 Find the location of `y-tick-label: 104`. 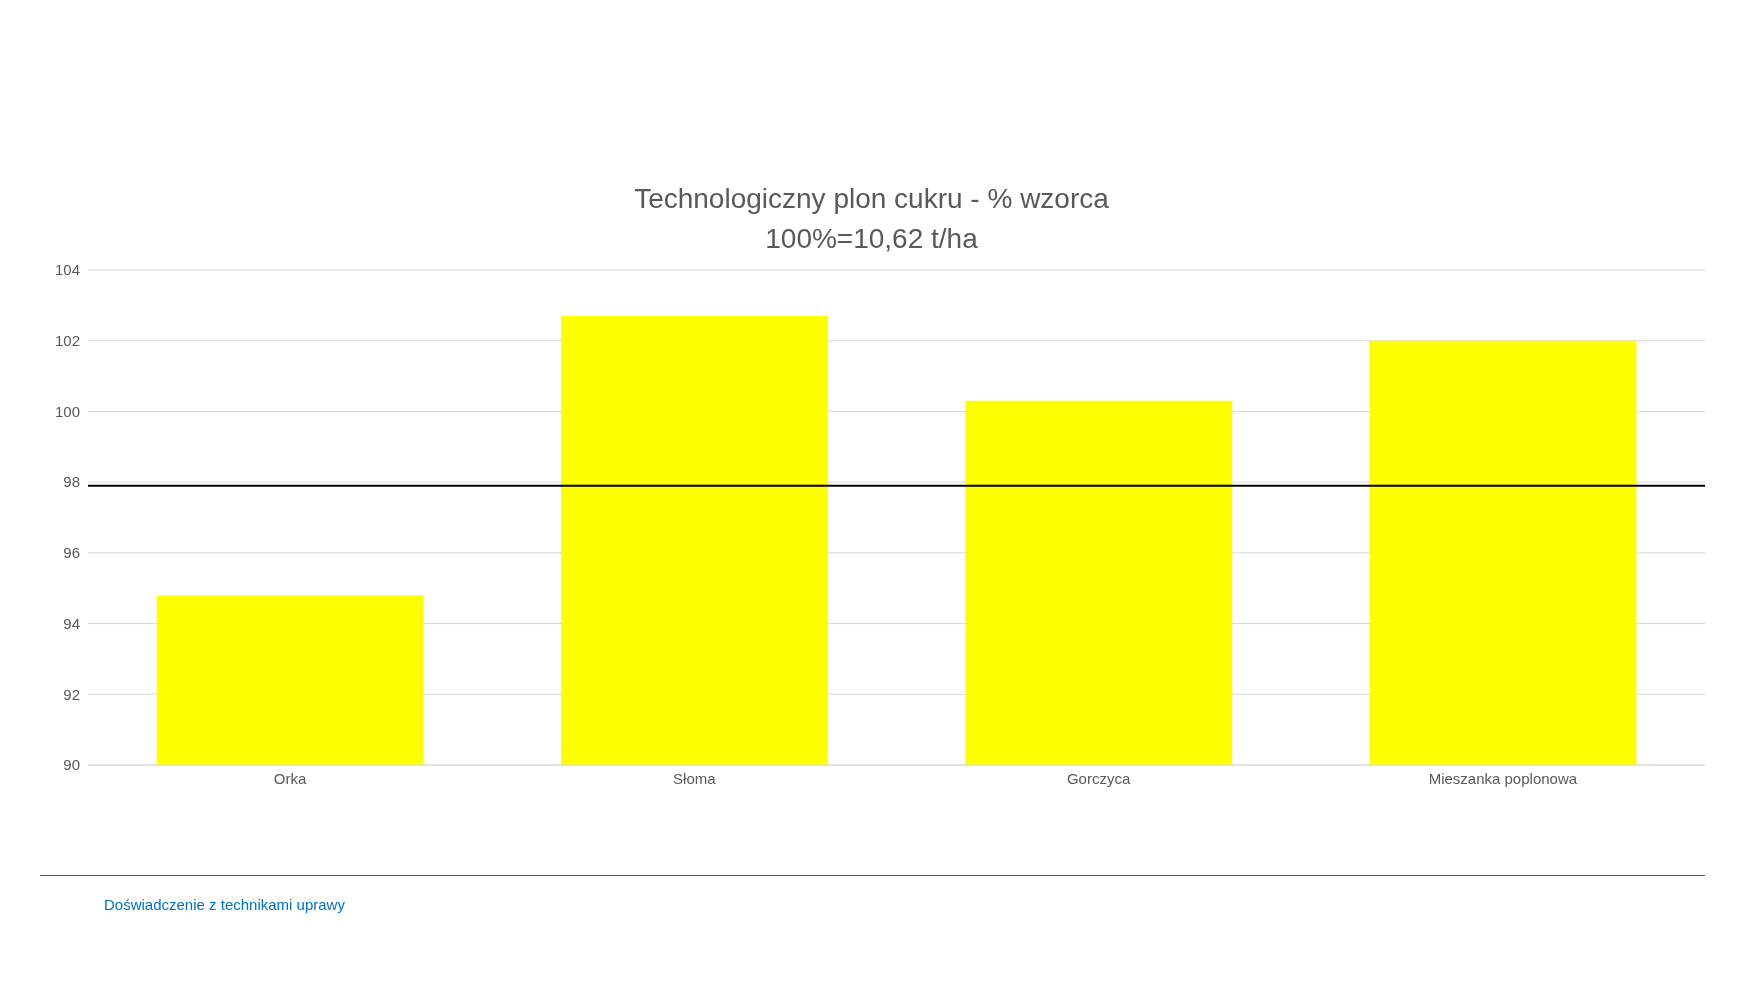

y-tick-label: 104 is located at coordinates (67, 270).